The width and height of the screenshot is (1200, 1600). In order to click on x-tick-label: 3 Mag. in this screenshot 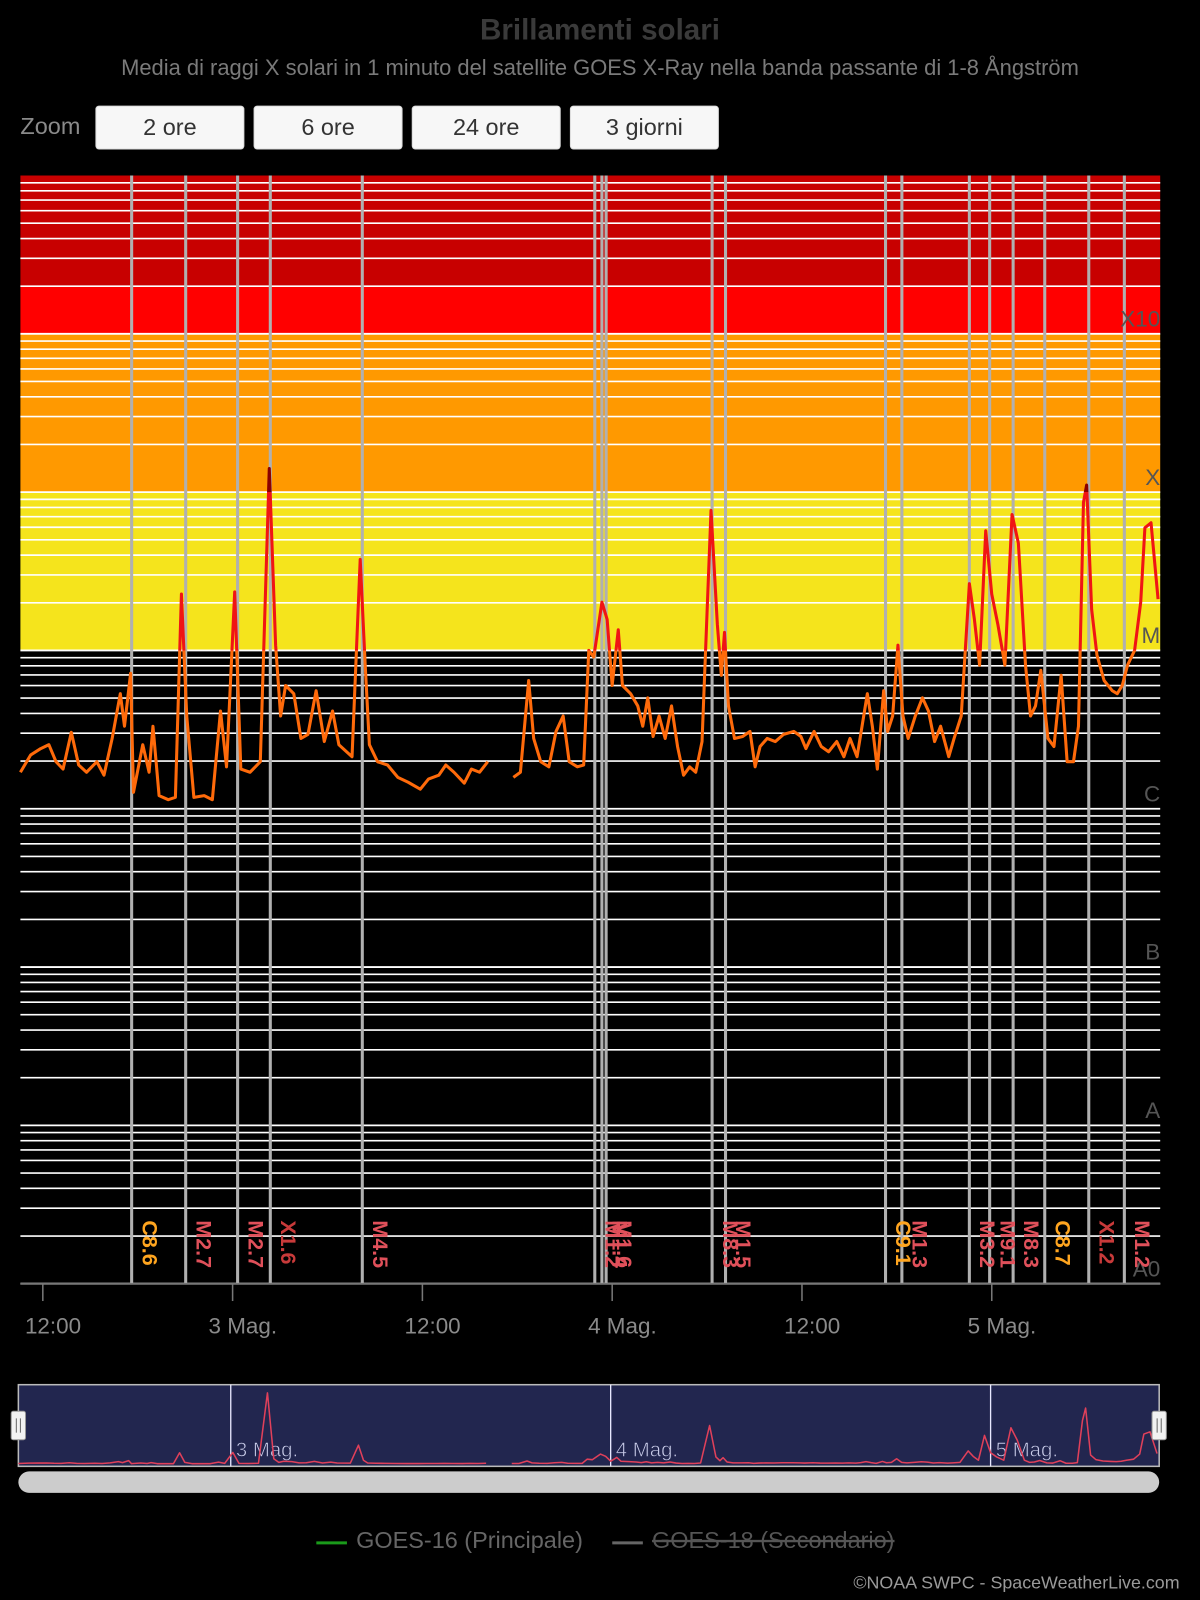, I will do `click(243, 1325)`.